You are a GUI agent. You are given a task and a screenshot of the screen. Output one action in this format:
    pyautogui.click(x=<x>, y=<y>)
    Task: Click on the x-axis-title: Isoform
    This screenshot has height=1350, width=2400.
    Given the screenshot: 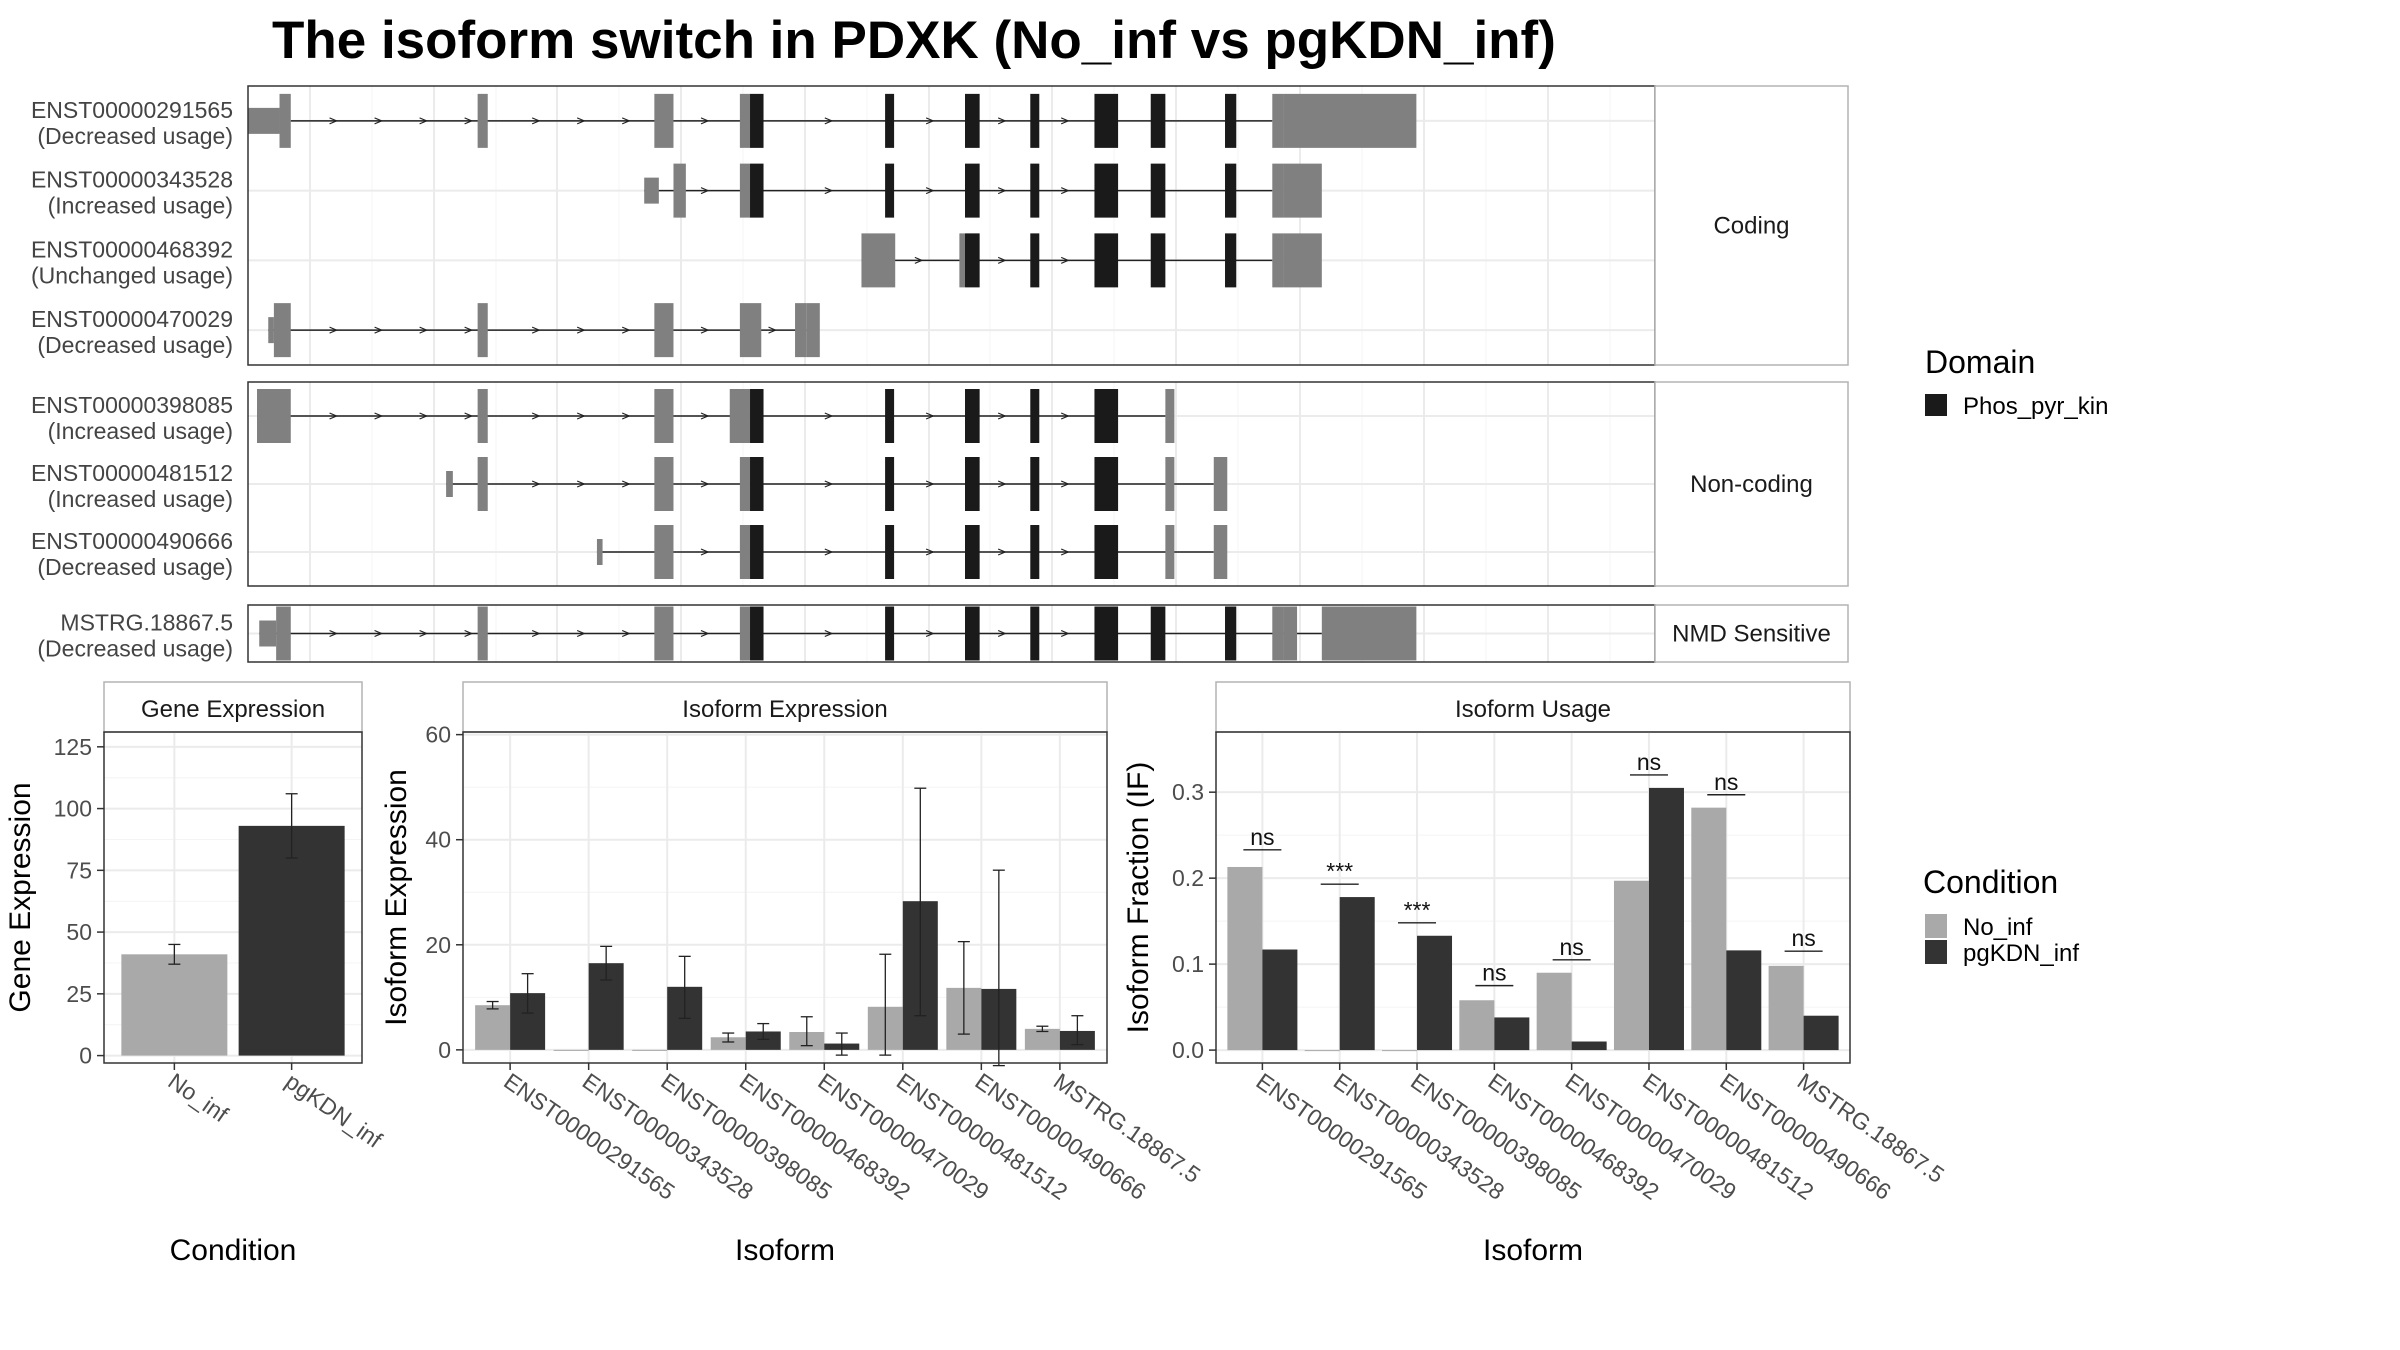 What is the action you would take?
    pyautogui.click(x=1533, y=1250)
    